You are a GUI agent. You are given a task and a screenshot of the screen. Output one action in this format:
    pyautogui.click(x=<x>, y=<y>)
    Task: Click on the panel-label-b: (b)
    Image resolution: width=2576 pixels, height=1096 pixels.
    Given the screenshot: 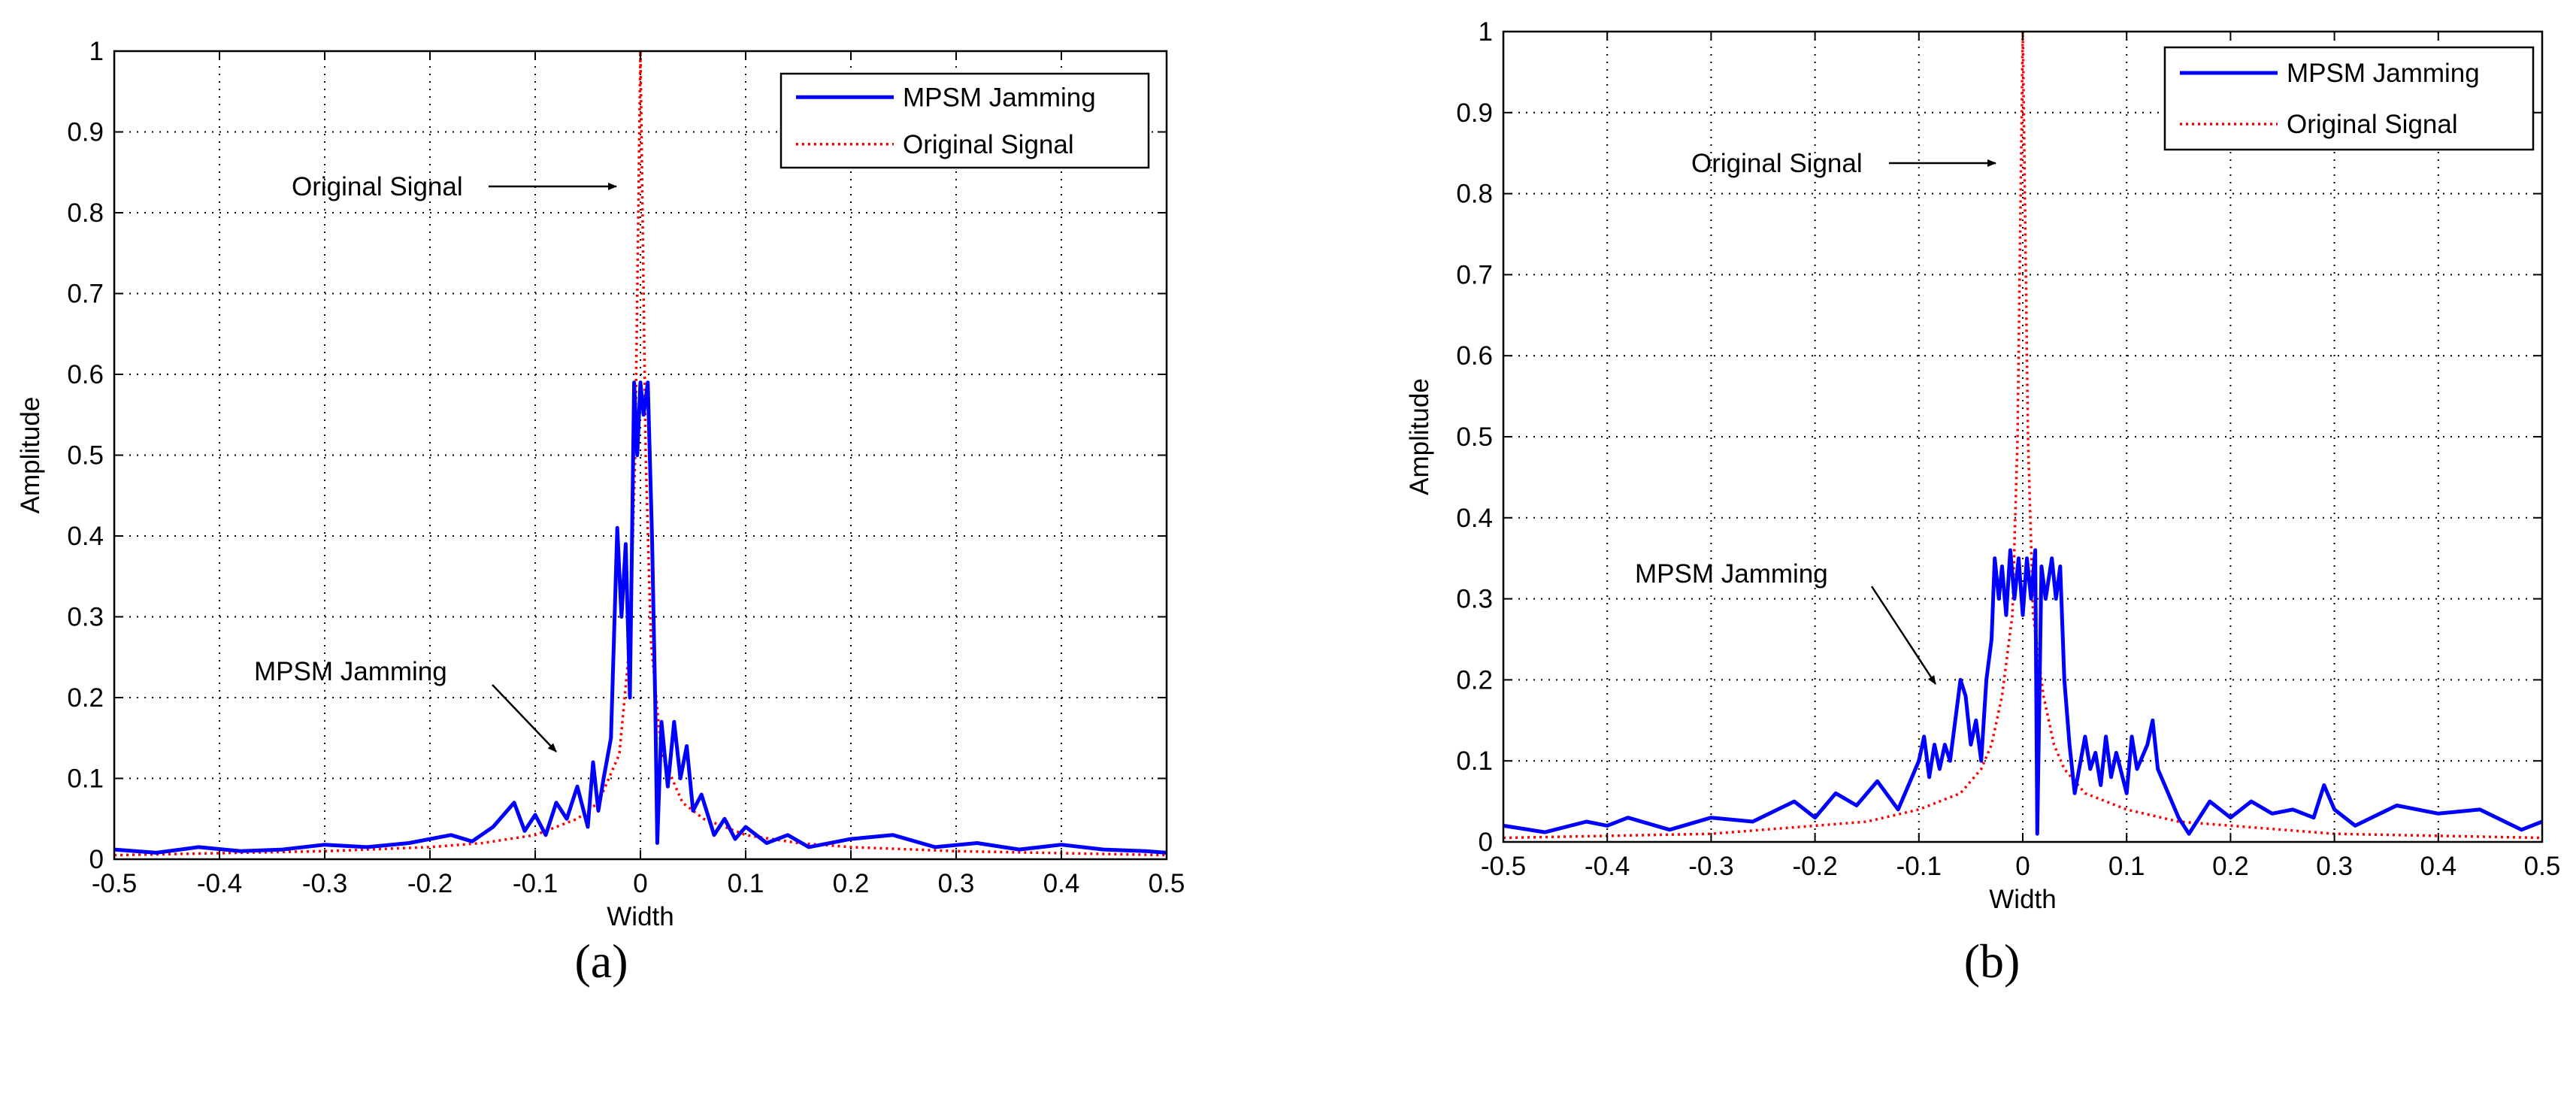 What is the action you would take?
    pyautogui.click(x=1992, y=961)
    